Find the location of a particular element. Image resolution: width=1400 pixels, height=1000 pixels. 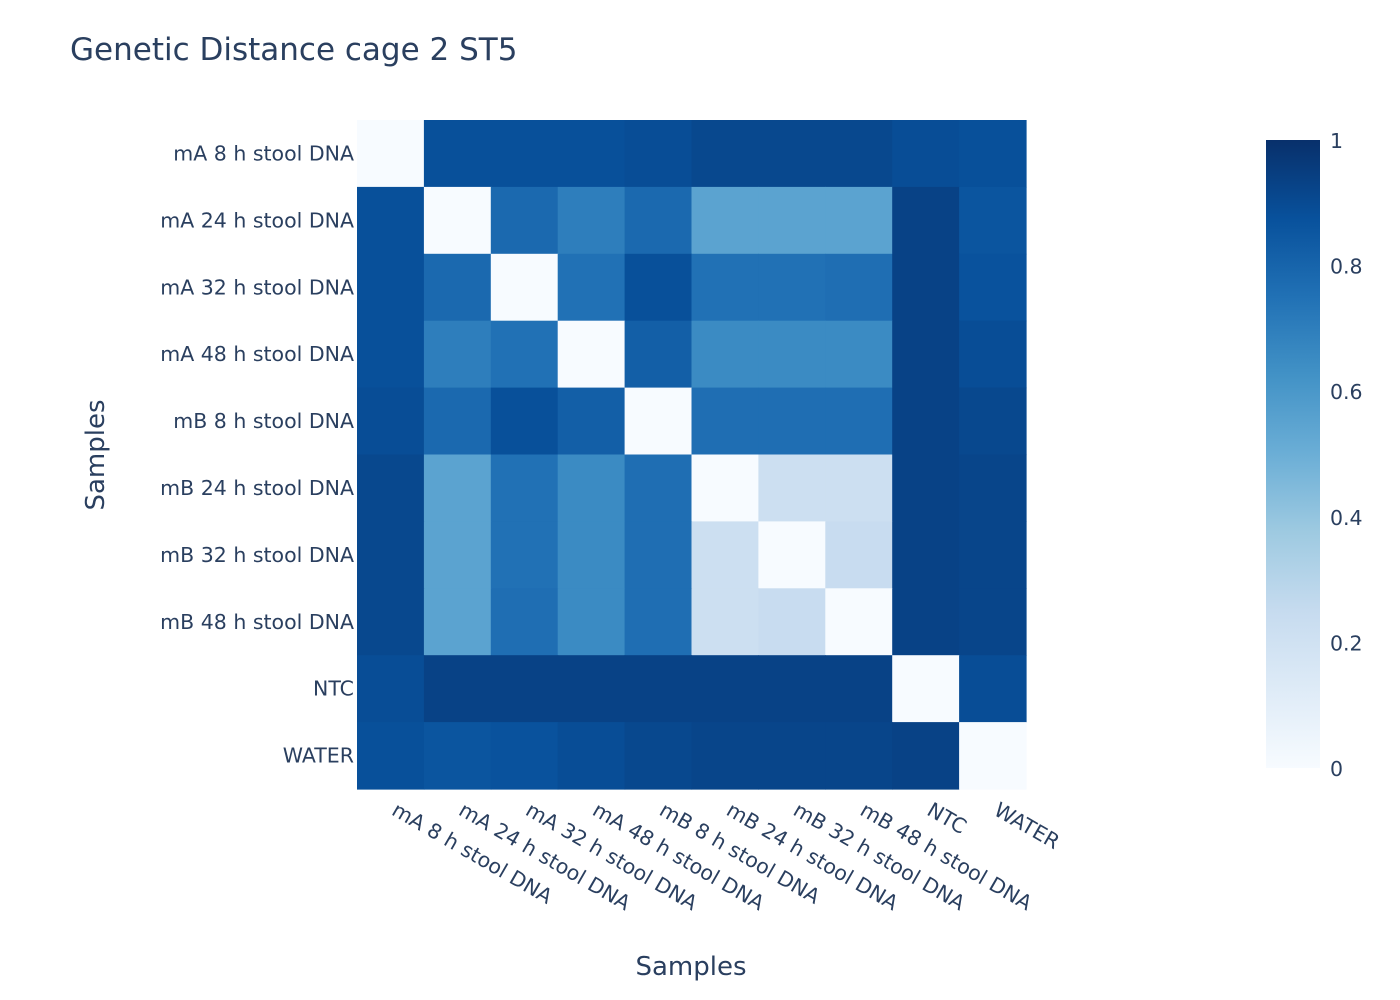

y-tick-label: WATER is located at coordinates (318, 756).